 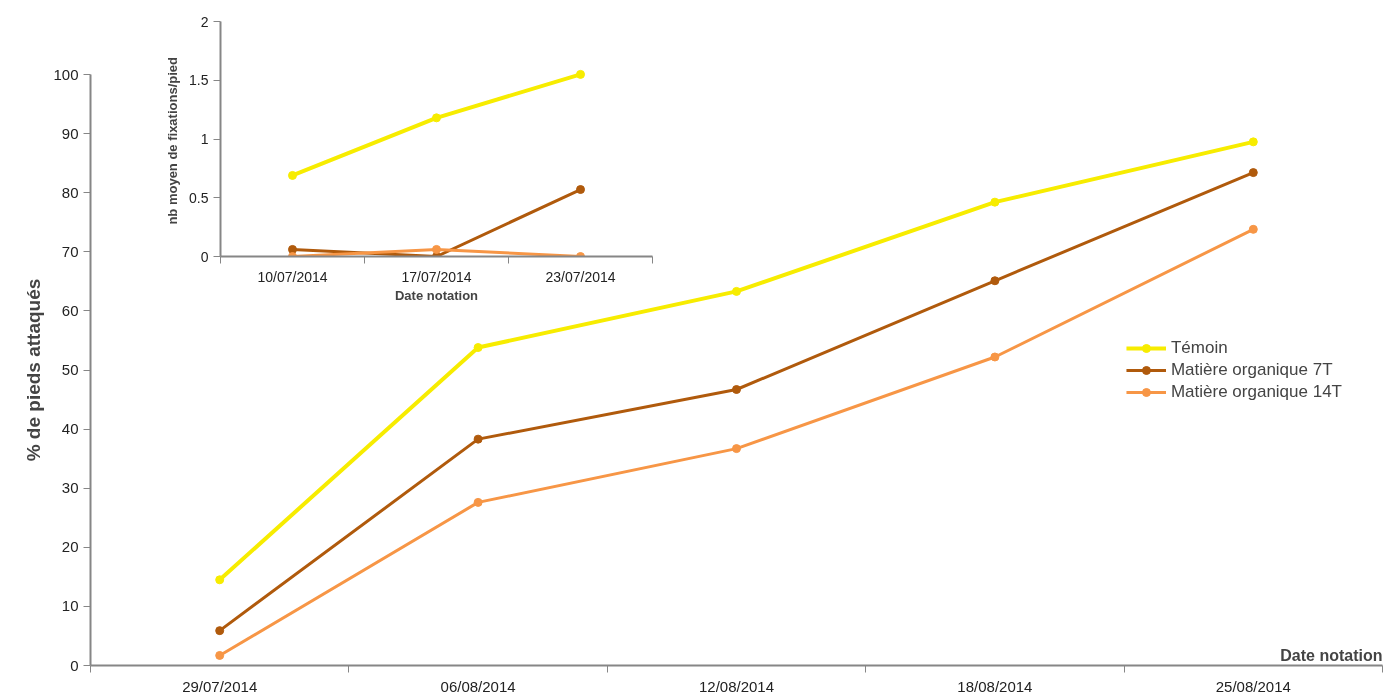 What do you see at coordinates (70, 488) in the screenshot?
I see `y-tick-label: 30` at bounding box center [70, 488].